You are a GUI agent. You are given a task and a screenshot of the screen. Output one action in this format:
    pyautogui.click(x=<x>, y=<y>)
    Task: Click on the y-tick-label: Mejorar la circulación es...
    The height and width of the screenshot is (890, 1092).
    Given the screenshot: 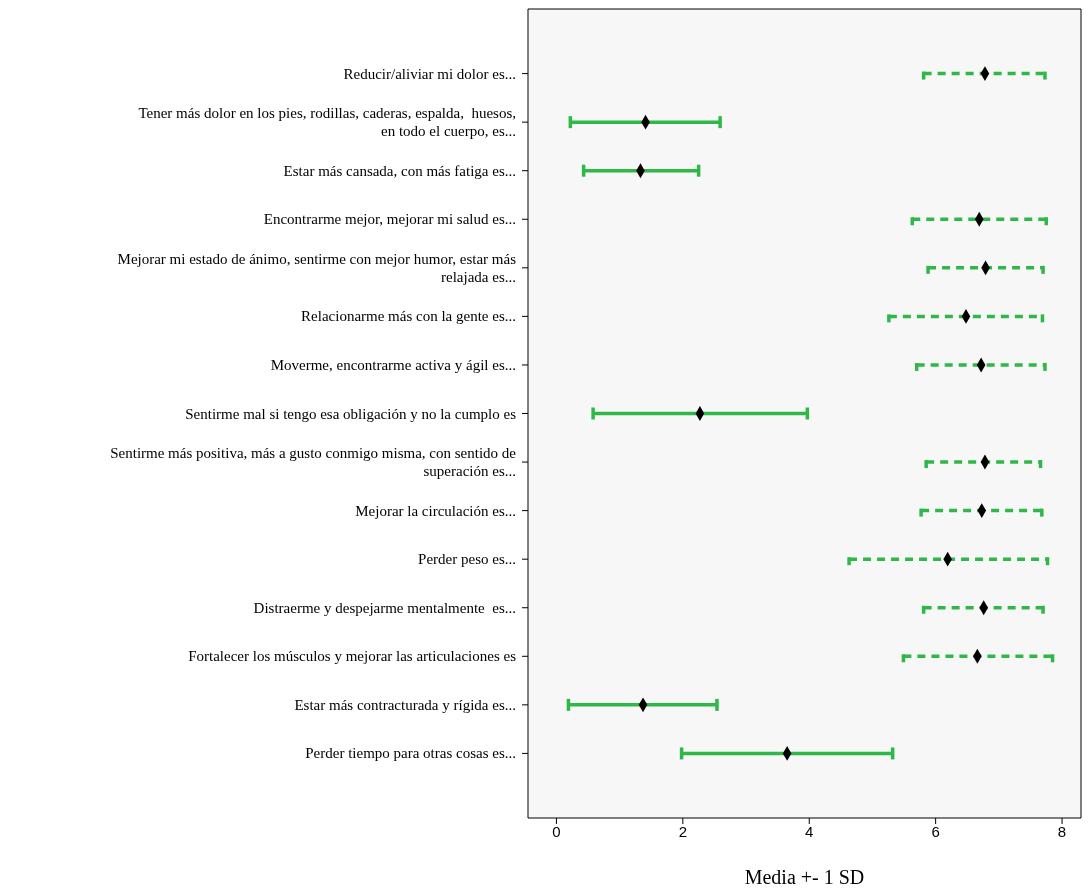 What is the action you would take?
    pyautogui.click(x=435, y=510)
    